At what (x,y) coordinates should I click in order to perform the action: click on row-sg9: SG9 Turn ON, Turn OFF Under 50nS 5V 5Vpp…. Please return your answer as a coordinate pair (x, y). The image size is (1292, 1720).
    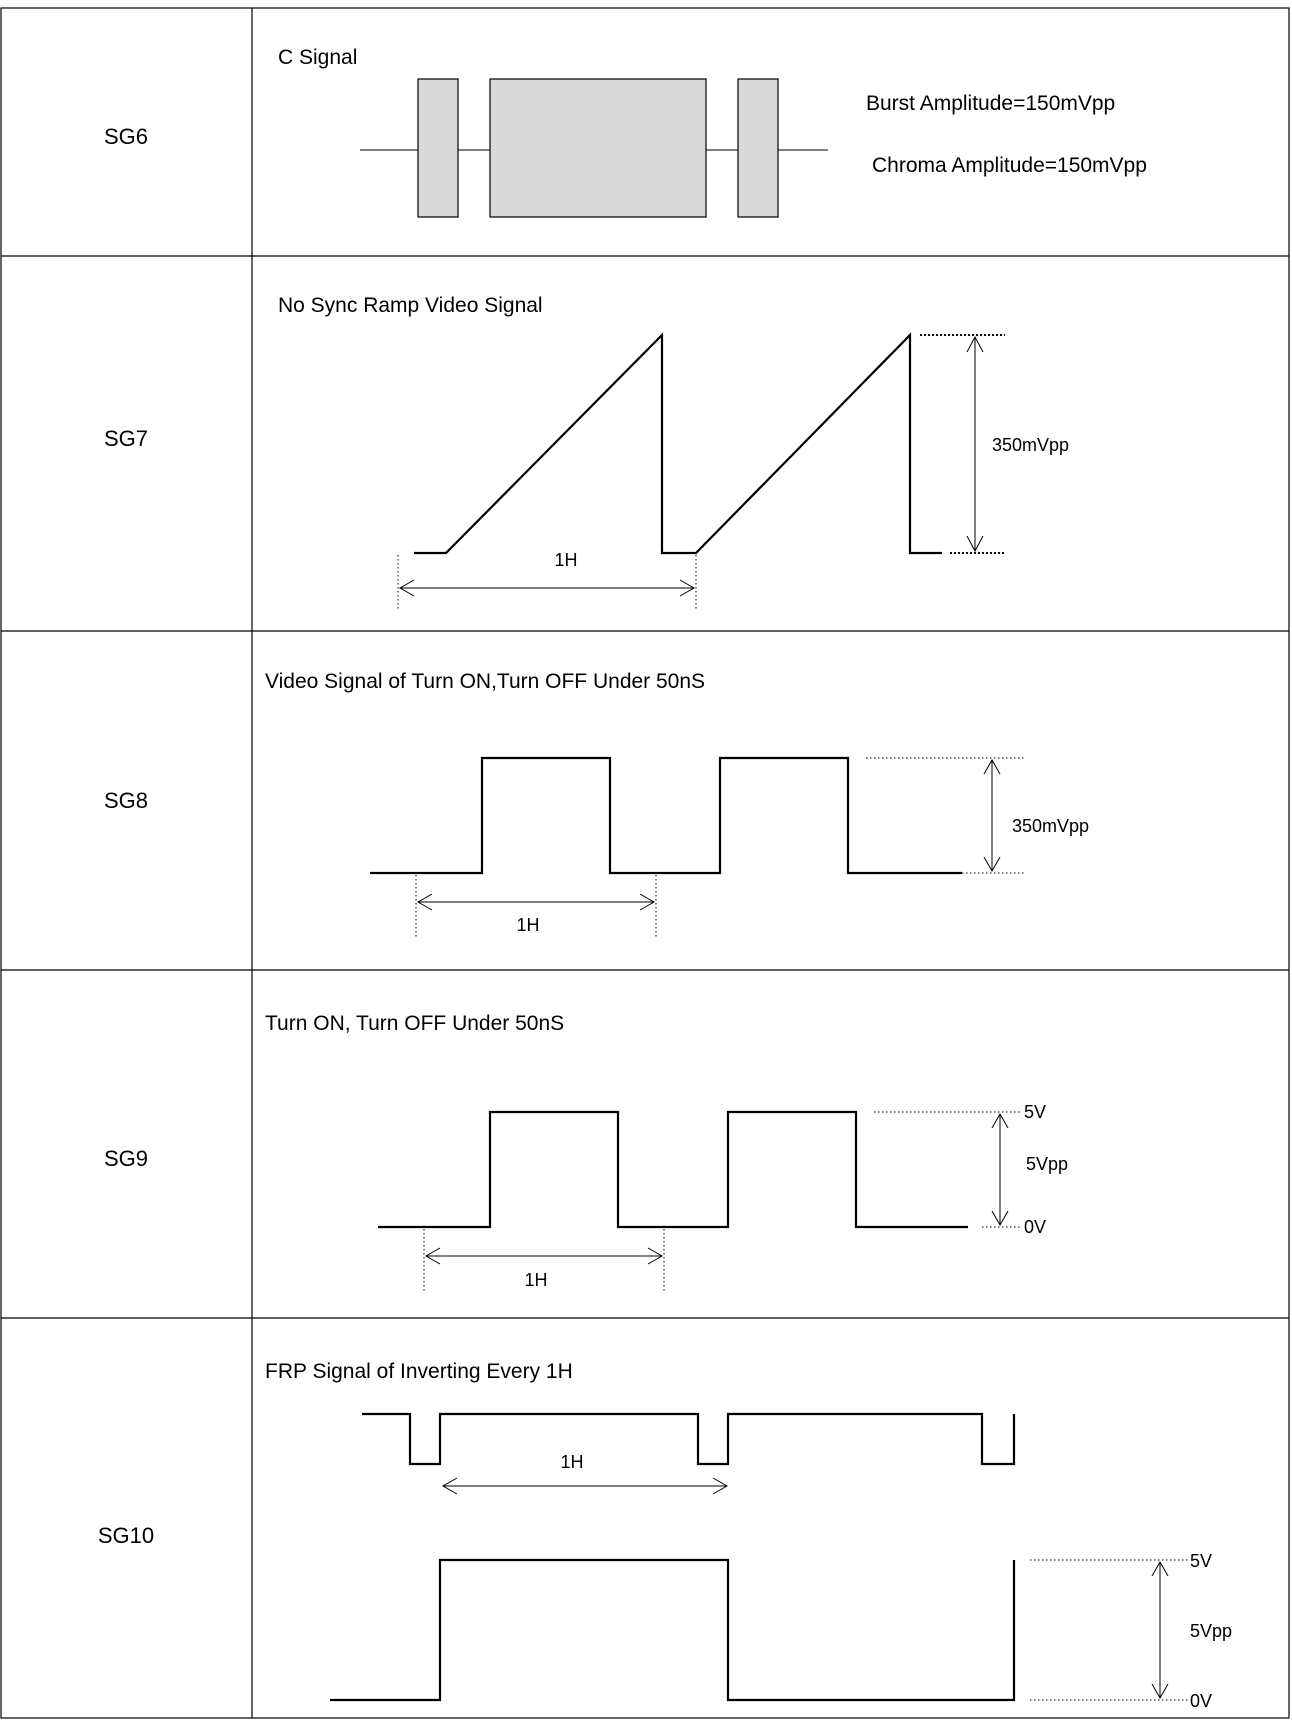
    Looking at the image, I should click on (586, 1152).